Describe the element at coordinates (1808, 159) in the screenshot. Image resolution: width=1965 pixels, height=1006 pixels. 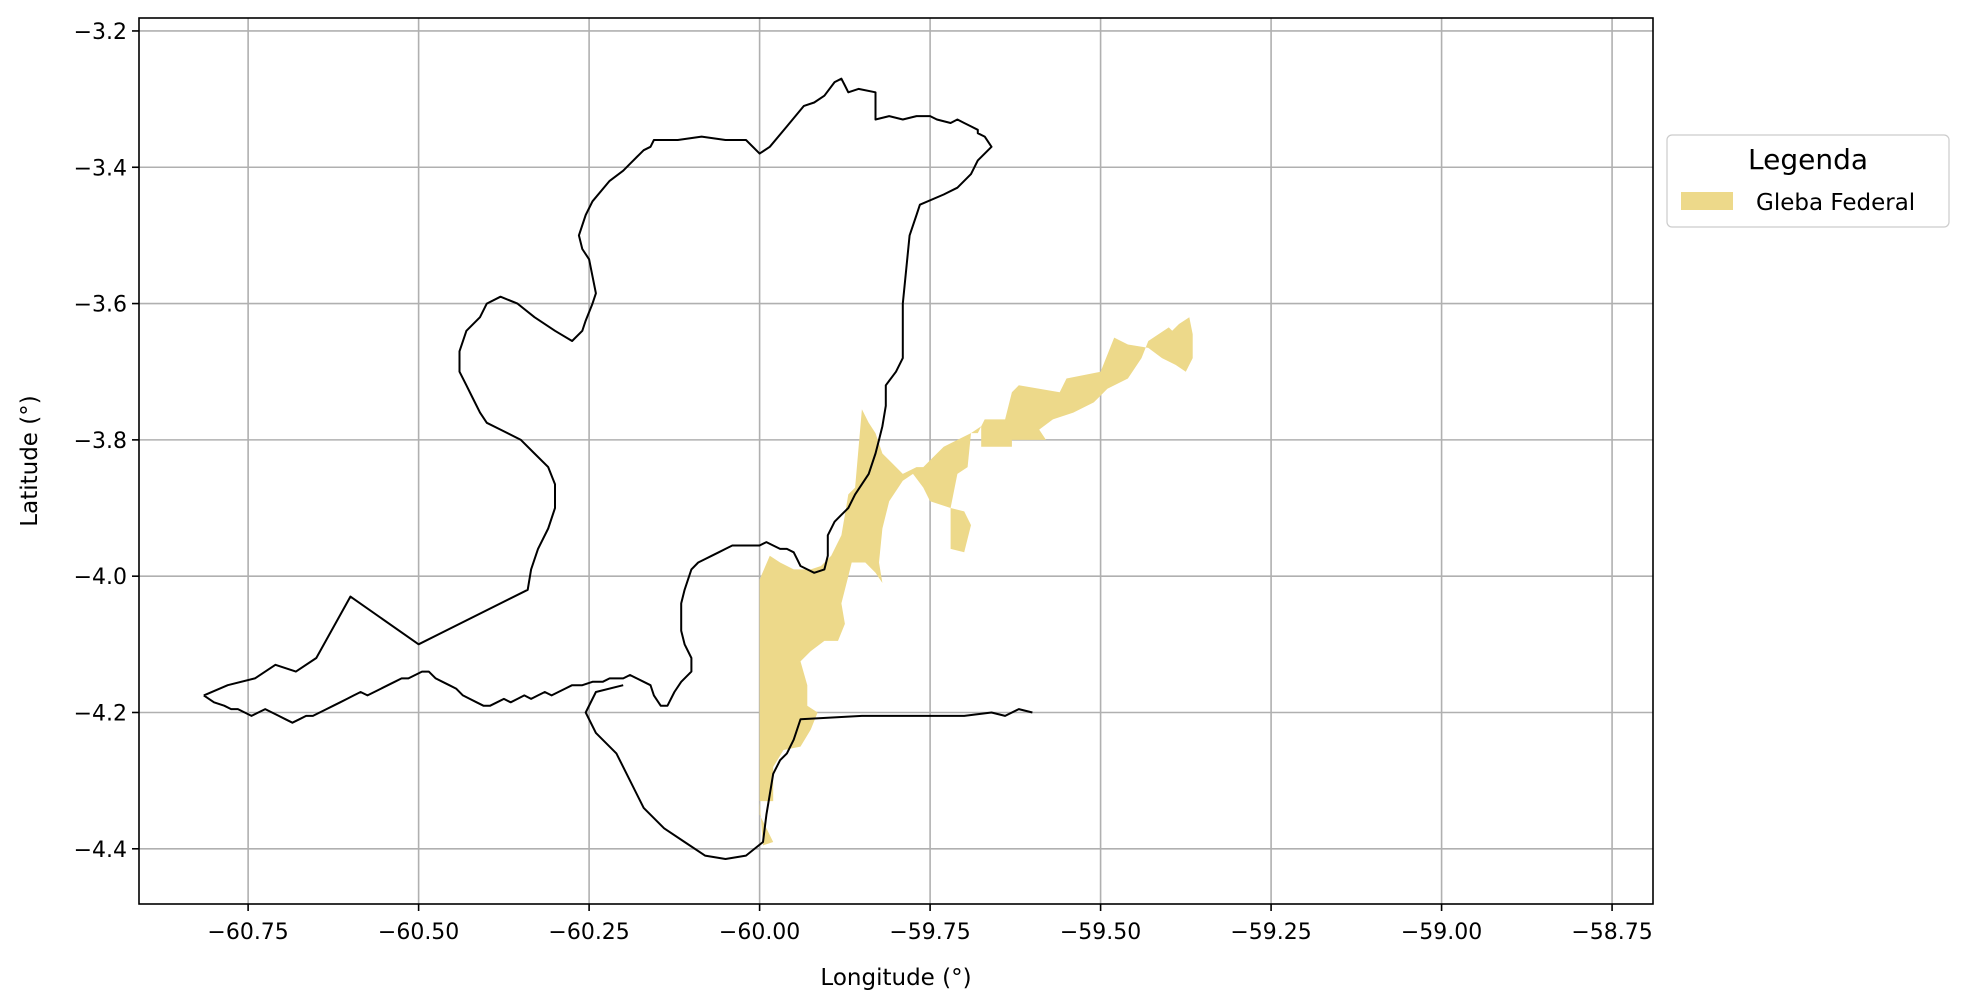
I see `legend-title: Legenda` at that location.